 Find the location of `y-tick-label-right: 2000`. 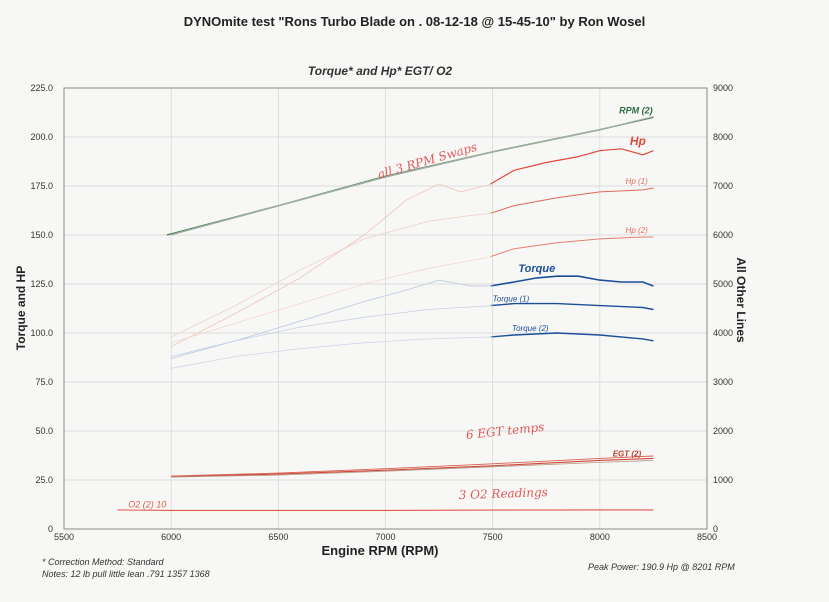

y-tick-label-right: 2000 is located at coordinates (723, 431).